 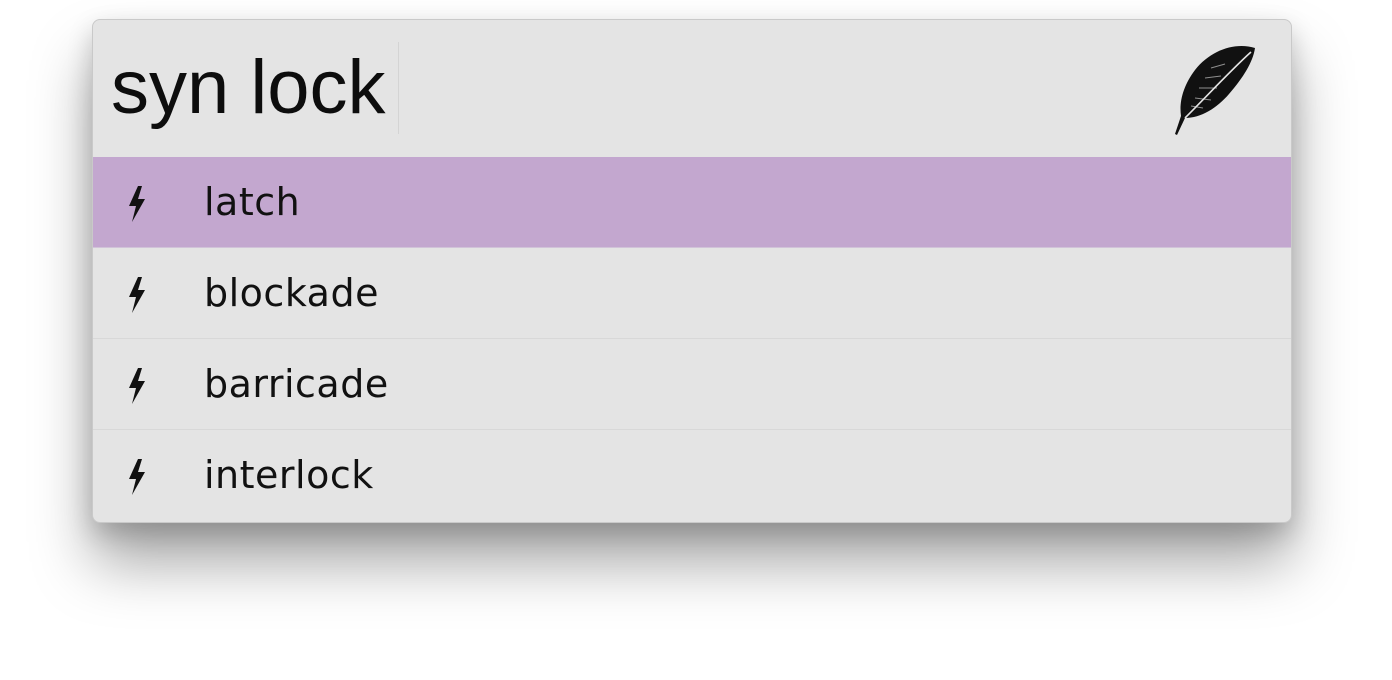 What do you see at coordinates (255, 88) in the screenshot?
I see `search-input` at bounding box center [255, 88].